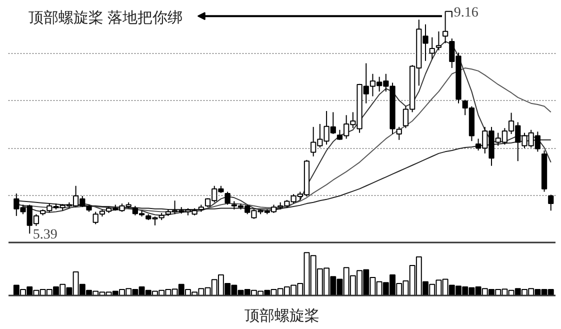  What do you see at coordinates (282, 316) in the screenshot?
I see `text: 顶部螺旋桨` at bounding box center [282, 316].